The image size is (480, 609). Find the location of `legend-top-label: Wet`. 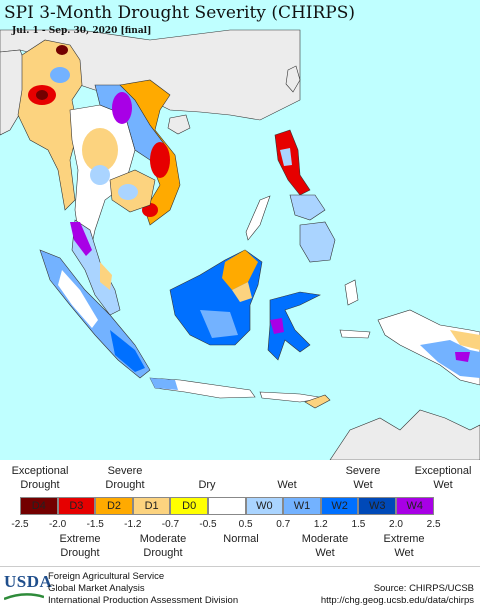

legend-top-label: Wet is located at coordinates (286, 485).